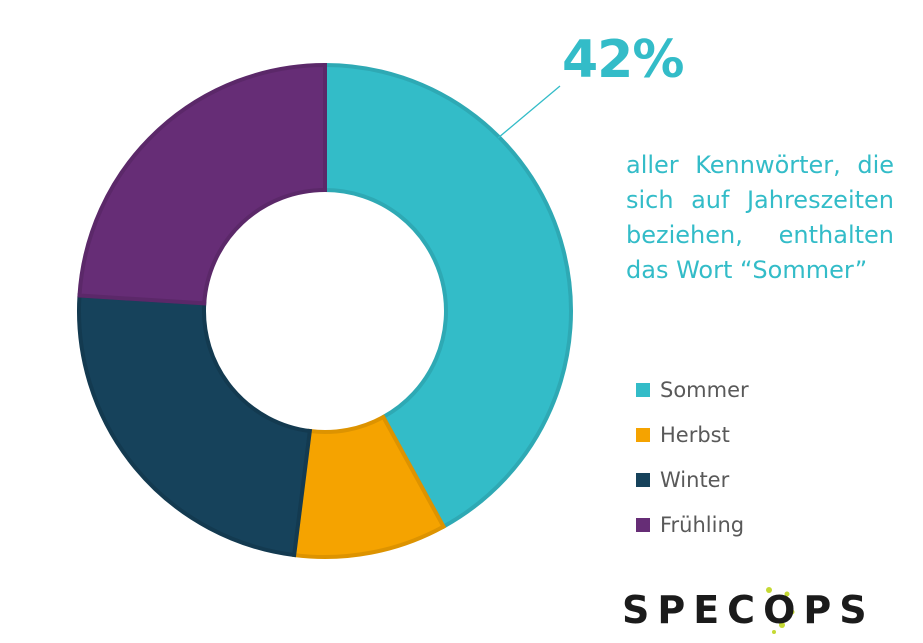 The width and height of the screenshot is (923, 643). I want to click on legend-item-herbst: Herbst, so click(692, 434).